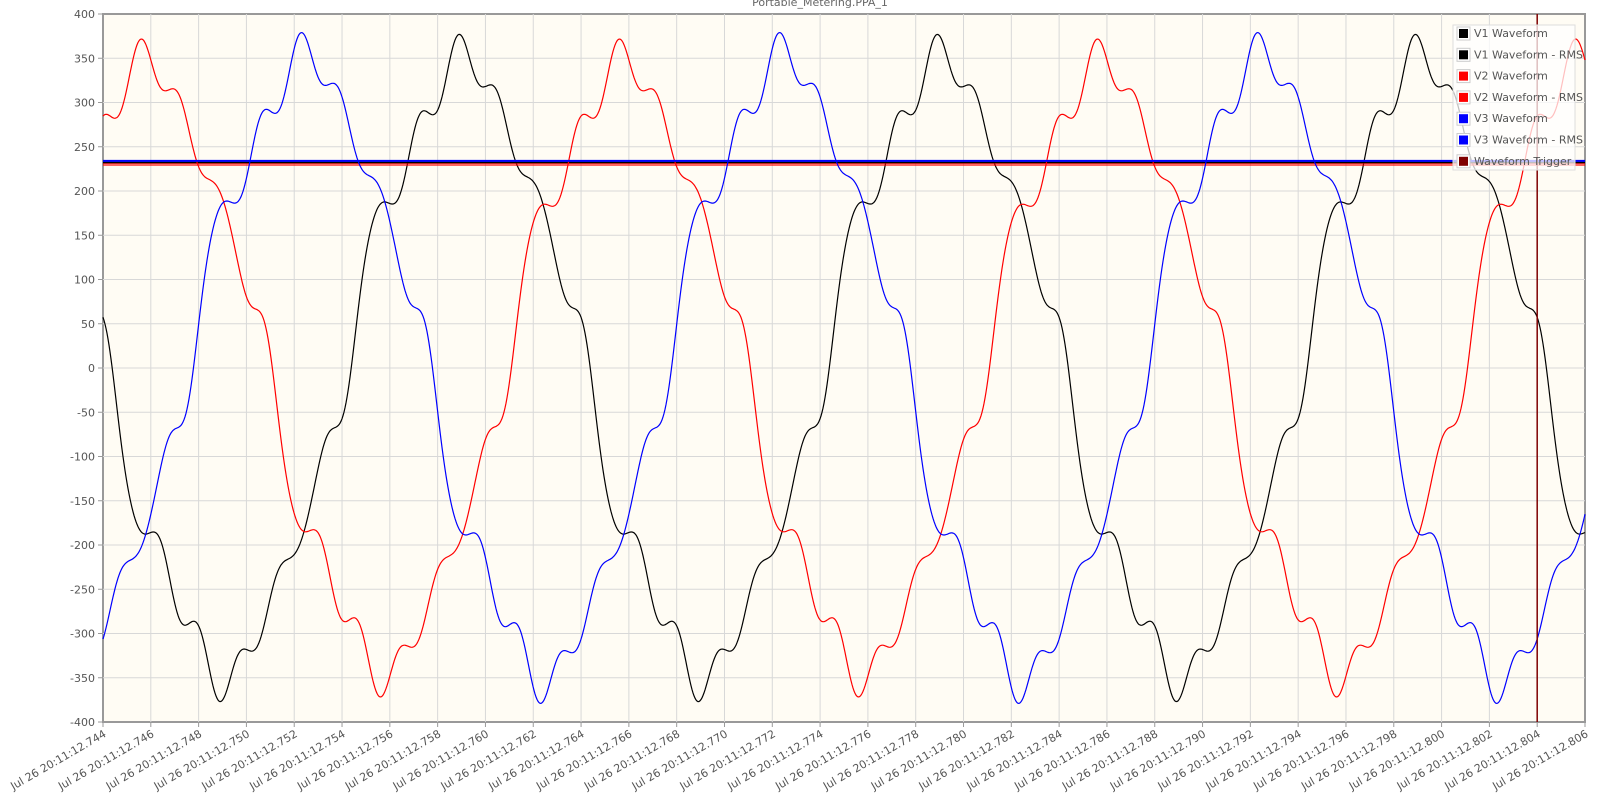  What do you see at coordinates (88, 324) in the screenshot?
I see `y-tick-label: 50` at bounding box center [88, 324].